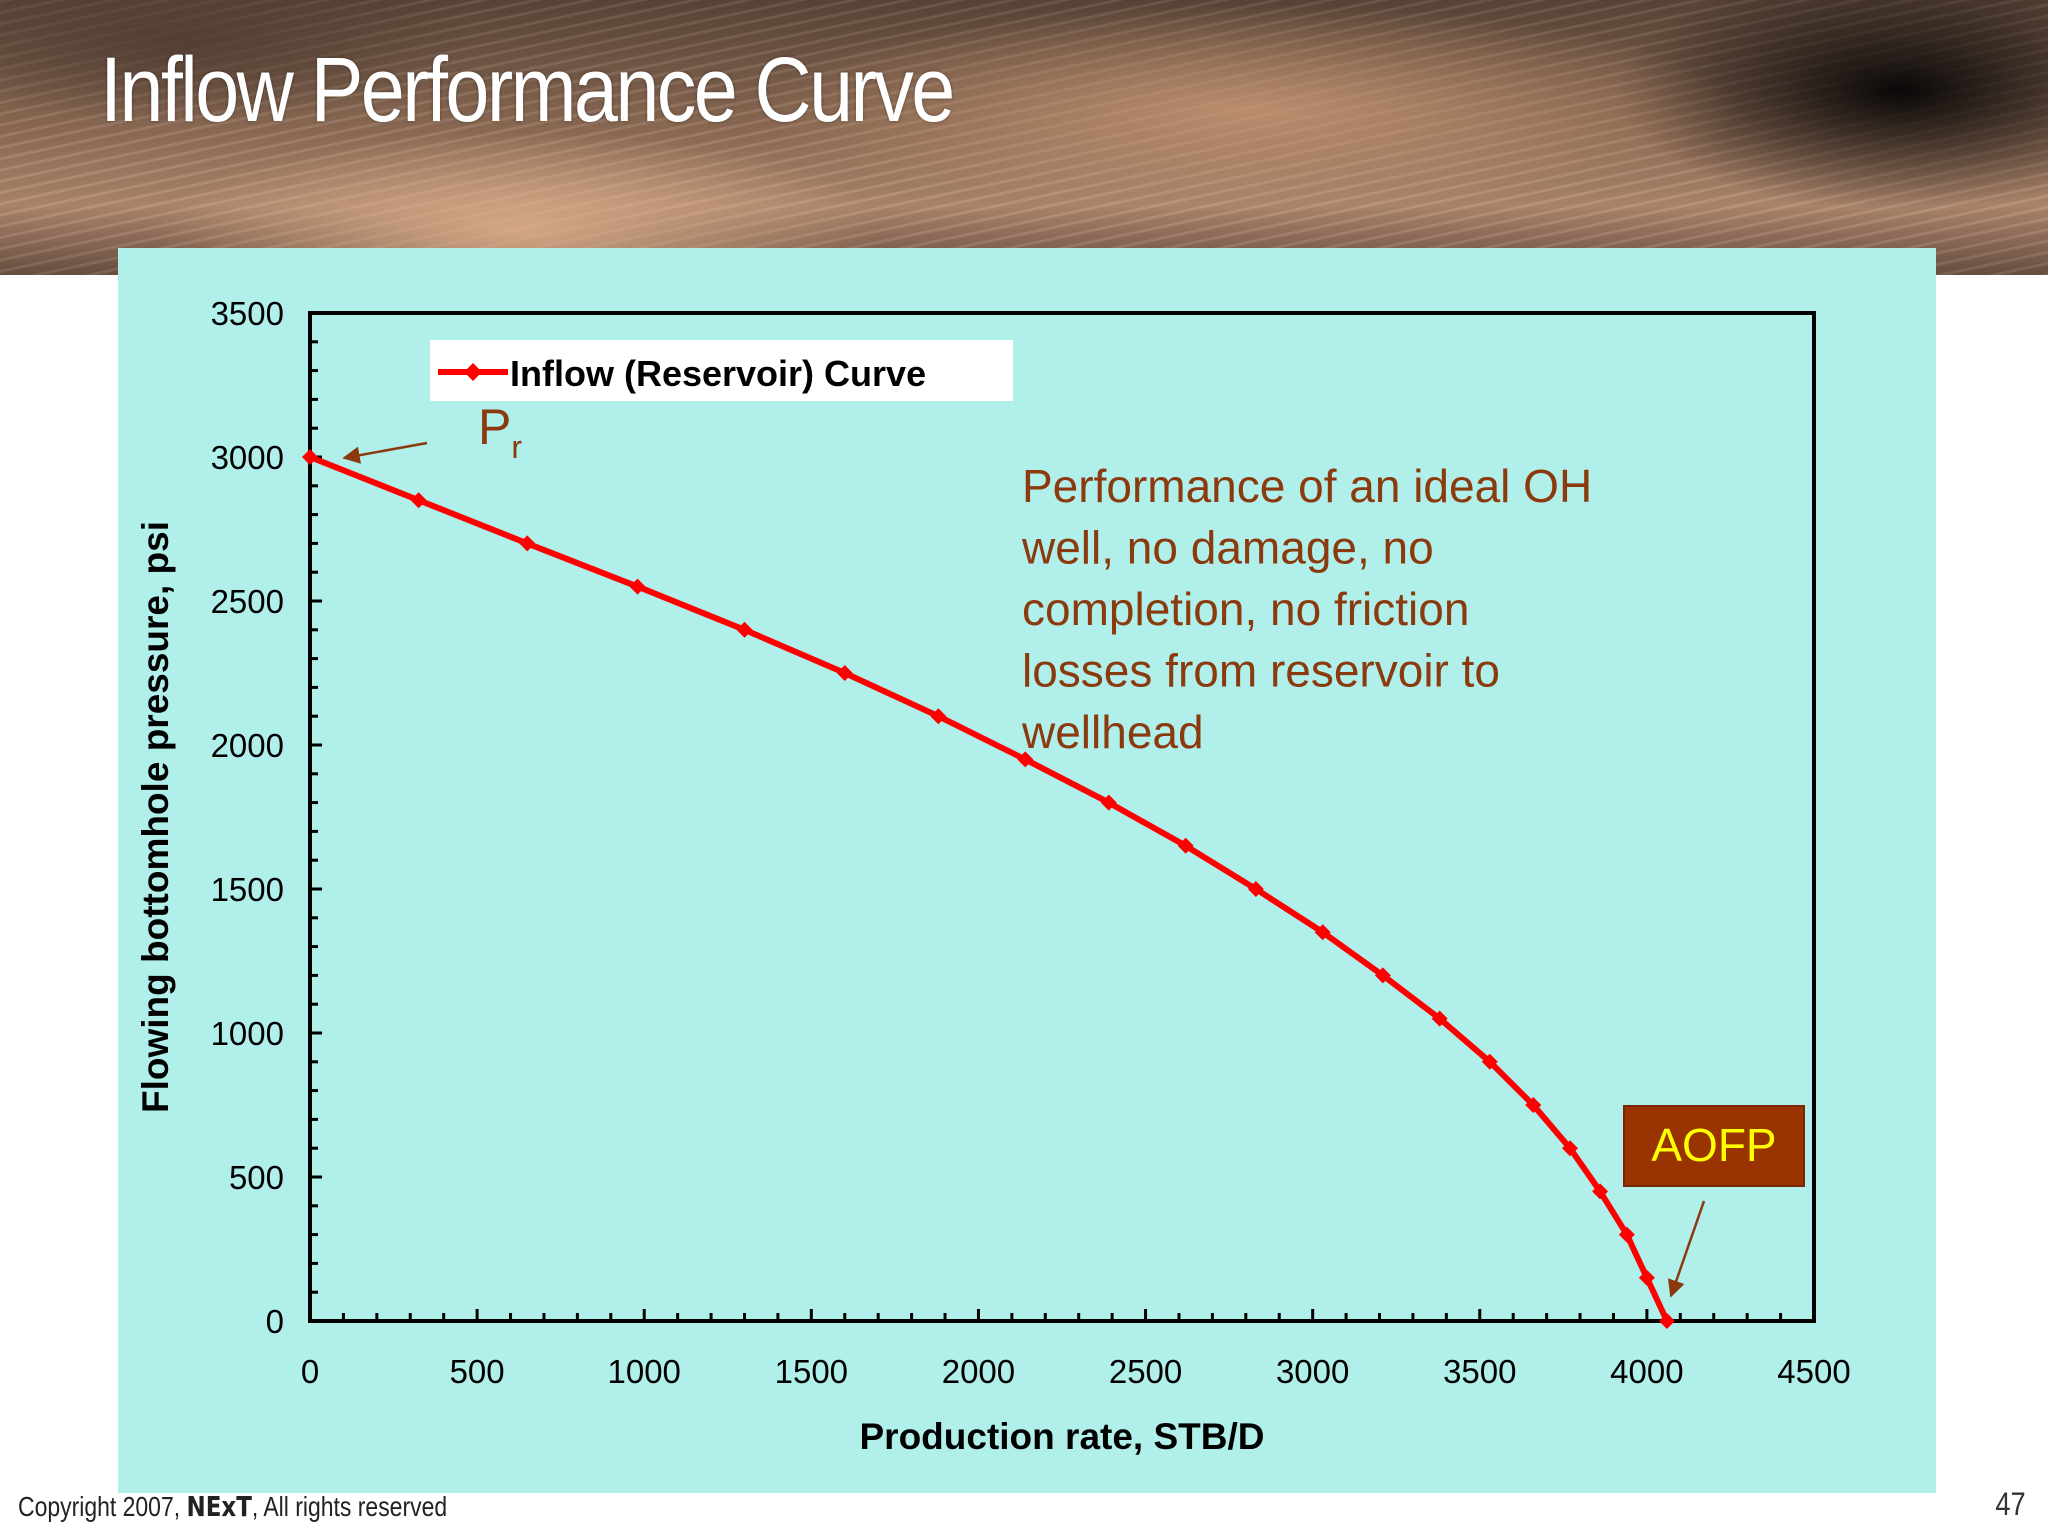 The width and height of the screenshot is (2048, 1531). I want to click on y-tick-label: 1500, so click(247, 889).